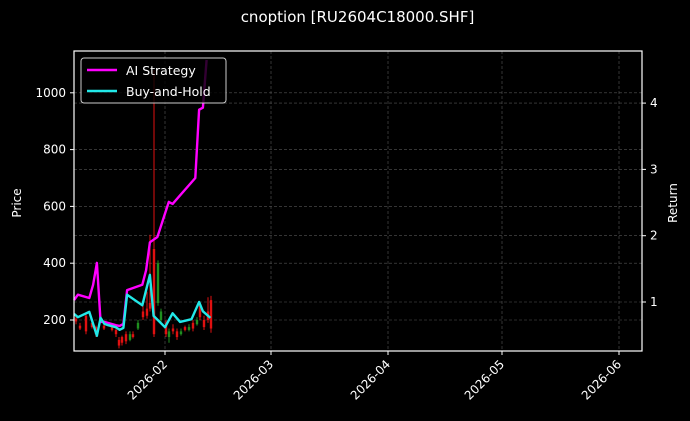 The width and height of the screenshot is (690, 421). I want to click on y-tick-label: 600, so click(54, 206).